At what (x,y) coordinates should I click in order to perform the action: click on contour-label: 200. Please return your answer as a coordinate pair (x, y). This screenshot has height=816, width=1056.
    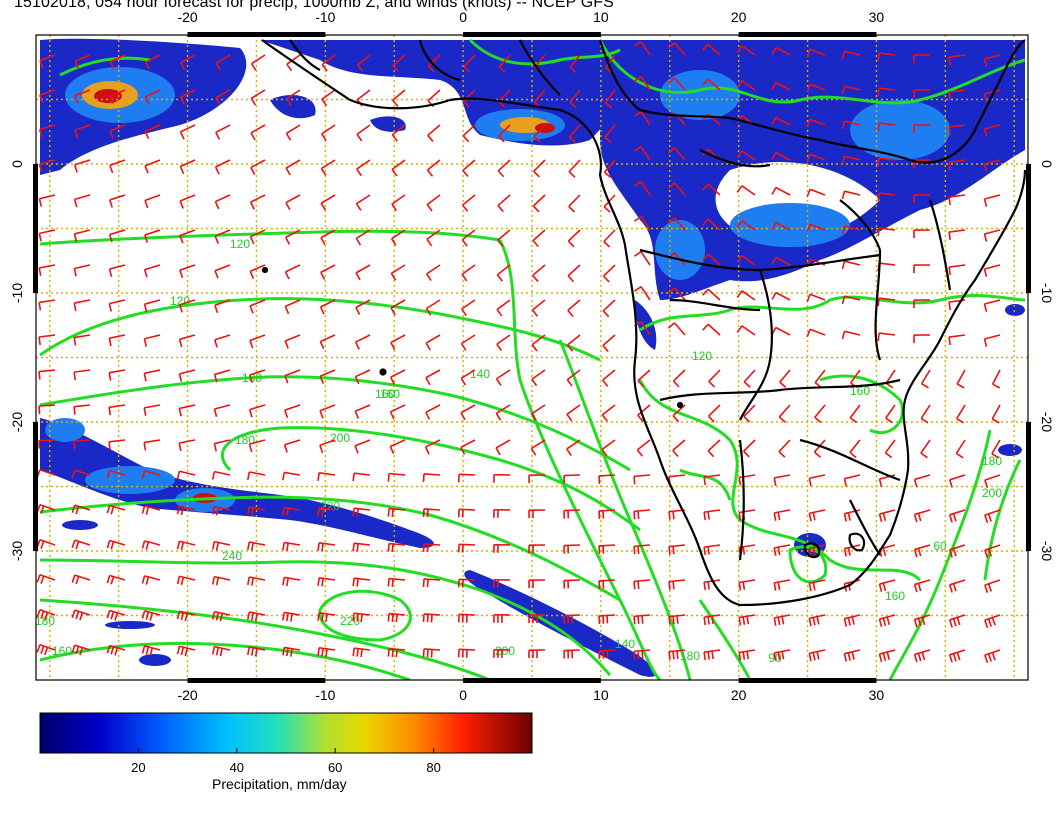
    Looking at the image, I should click on (505, 651).